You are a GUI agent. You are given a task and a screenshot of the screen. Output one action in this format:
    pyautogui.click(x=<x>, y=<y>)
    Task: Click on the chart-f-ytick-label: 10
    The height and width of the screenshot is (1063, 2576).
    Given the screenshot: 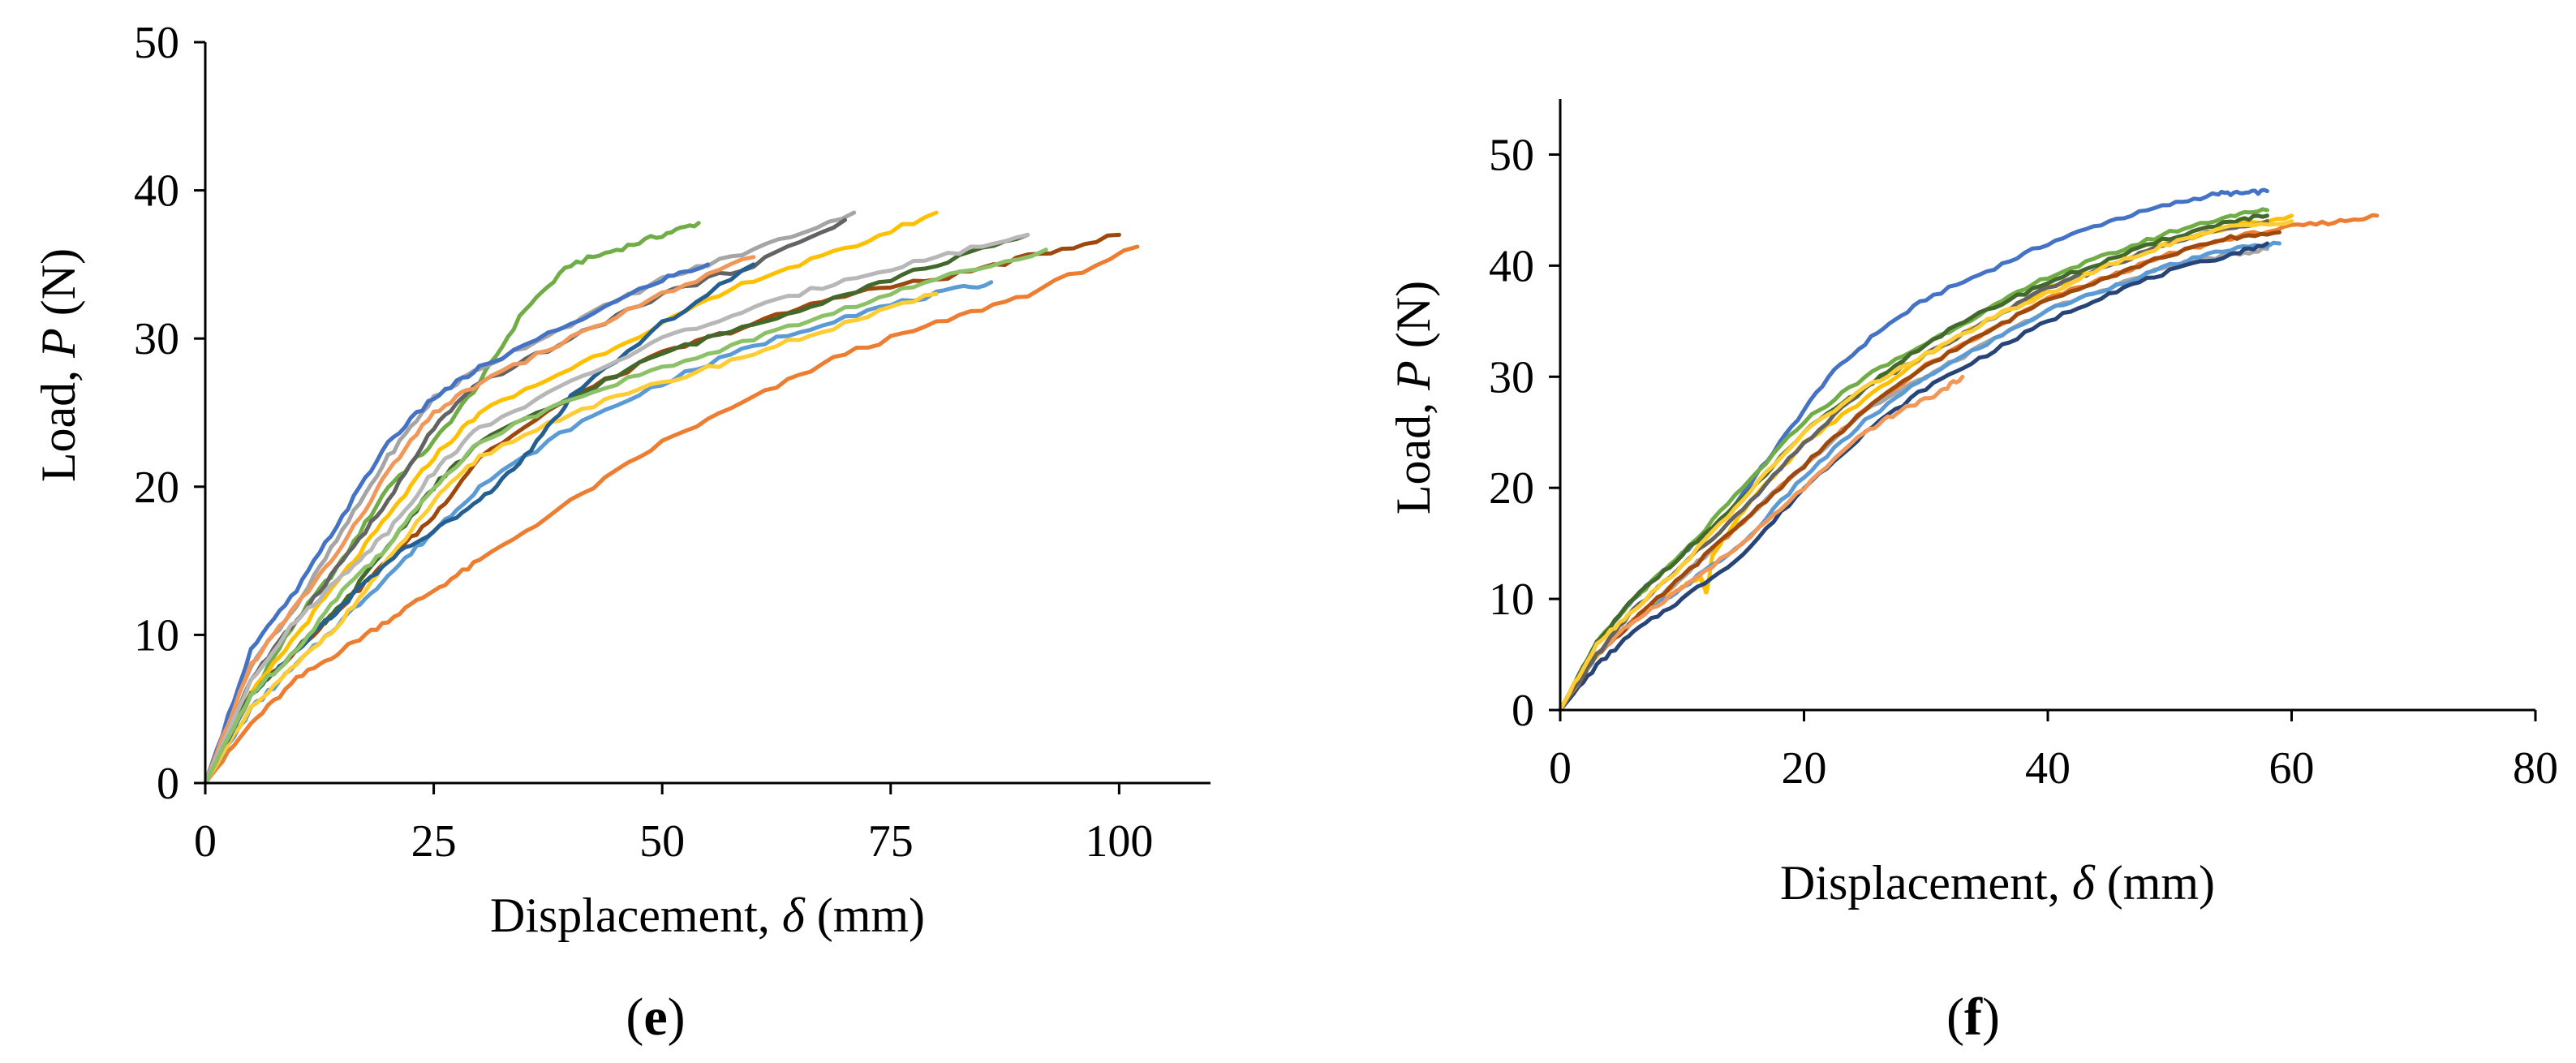 What is the action you would take?
    pyautogui.click(x=1511, y=600)
    